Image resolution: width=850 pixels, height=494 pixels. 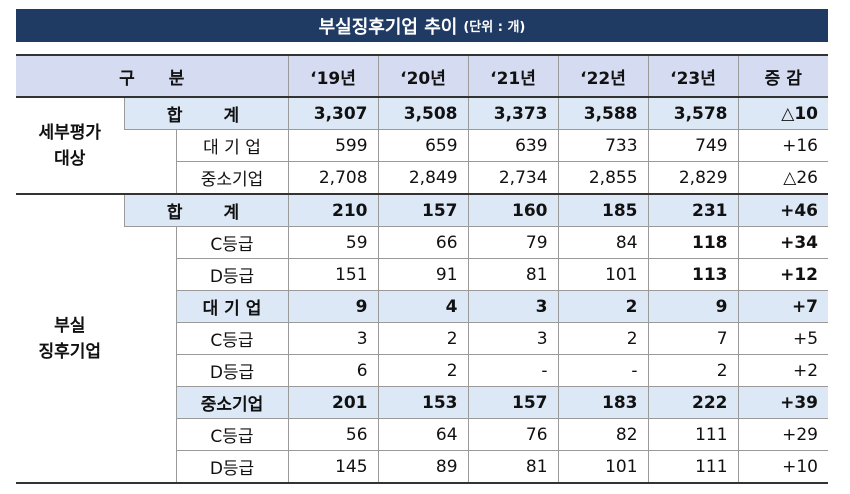 I want to click on cell: +5, so click(x=783, y=338).